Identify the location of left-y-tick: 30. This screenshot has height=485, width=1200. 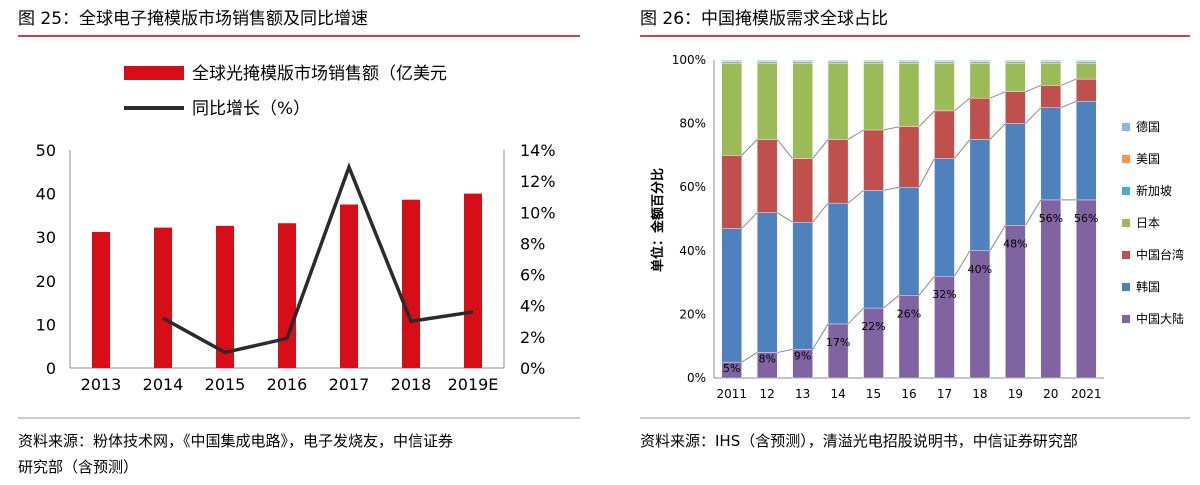
(46, 237).